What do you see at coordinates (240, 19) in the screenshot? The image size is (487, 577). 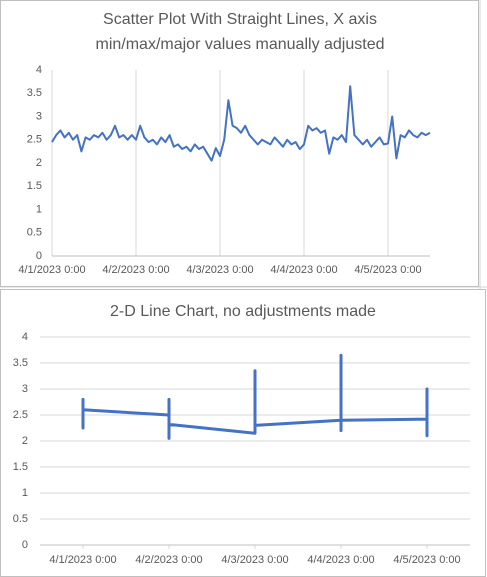 I see `chart-title: Scatter Plot With Straight Lines, X axis` at bounding box center [240, 19].